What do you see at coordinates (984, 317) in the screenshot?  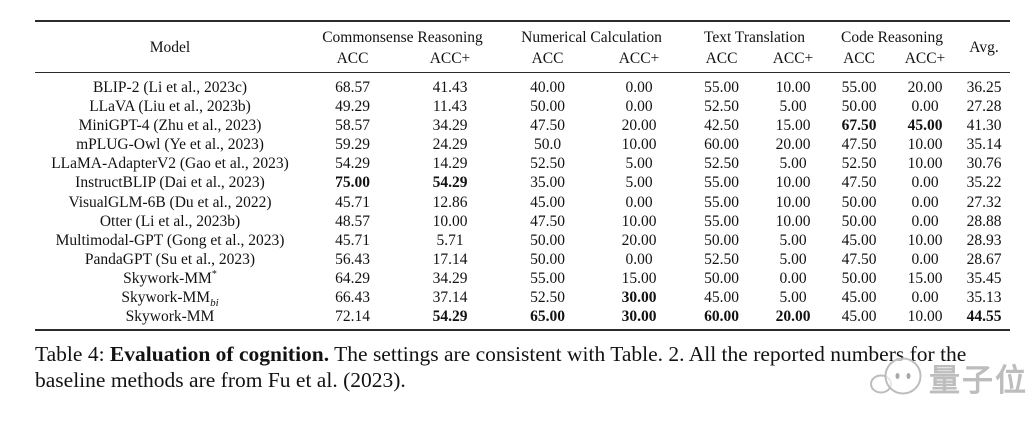 I see `score-cell: 44.55` at bounding box center [984, 317].